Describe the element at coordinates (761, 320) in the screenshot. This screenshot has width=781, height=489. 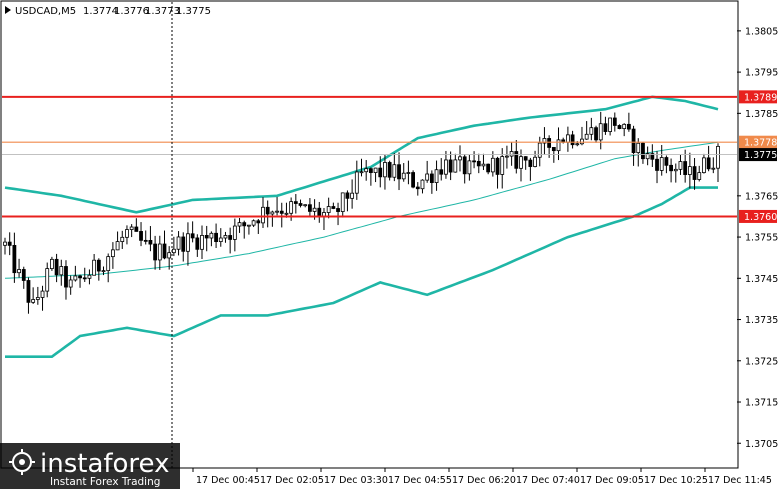
I see `price-tick-label: 1.3735` at that location.